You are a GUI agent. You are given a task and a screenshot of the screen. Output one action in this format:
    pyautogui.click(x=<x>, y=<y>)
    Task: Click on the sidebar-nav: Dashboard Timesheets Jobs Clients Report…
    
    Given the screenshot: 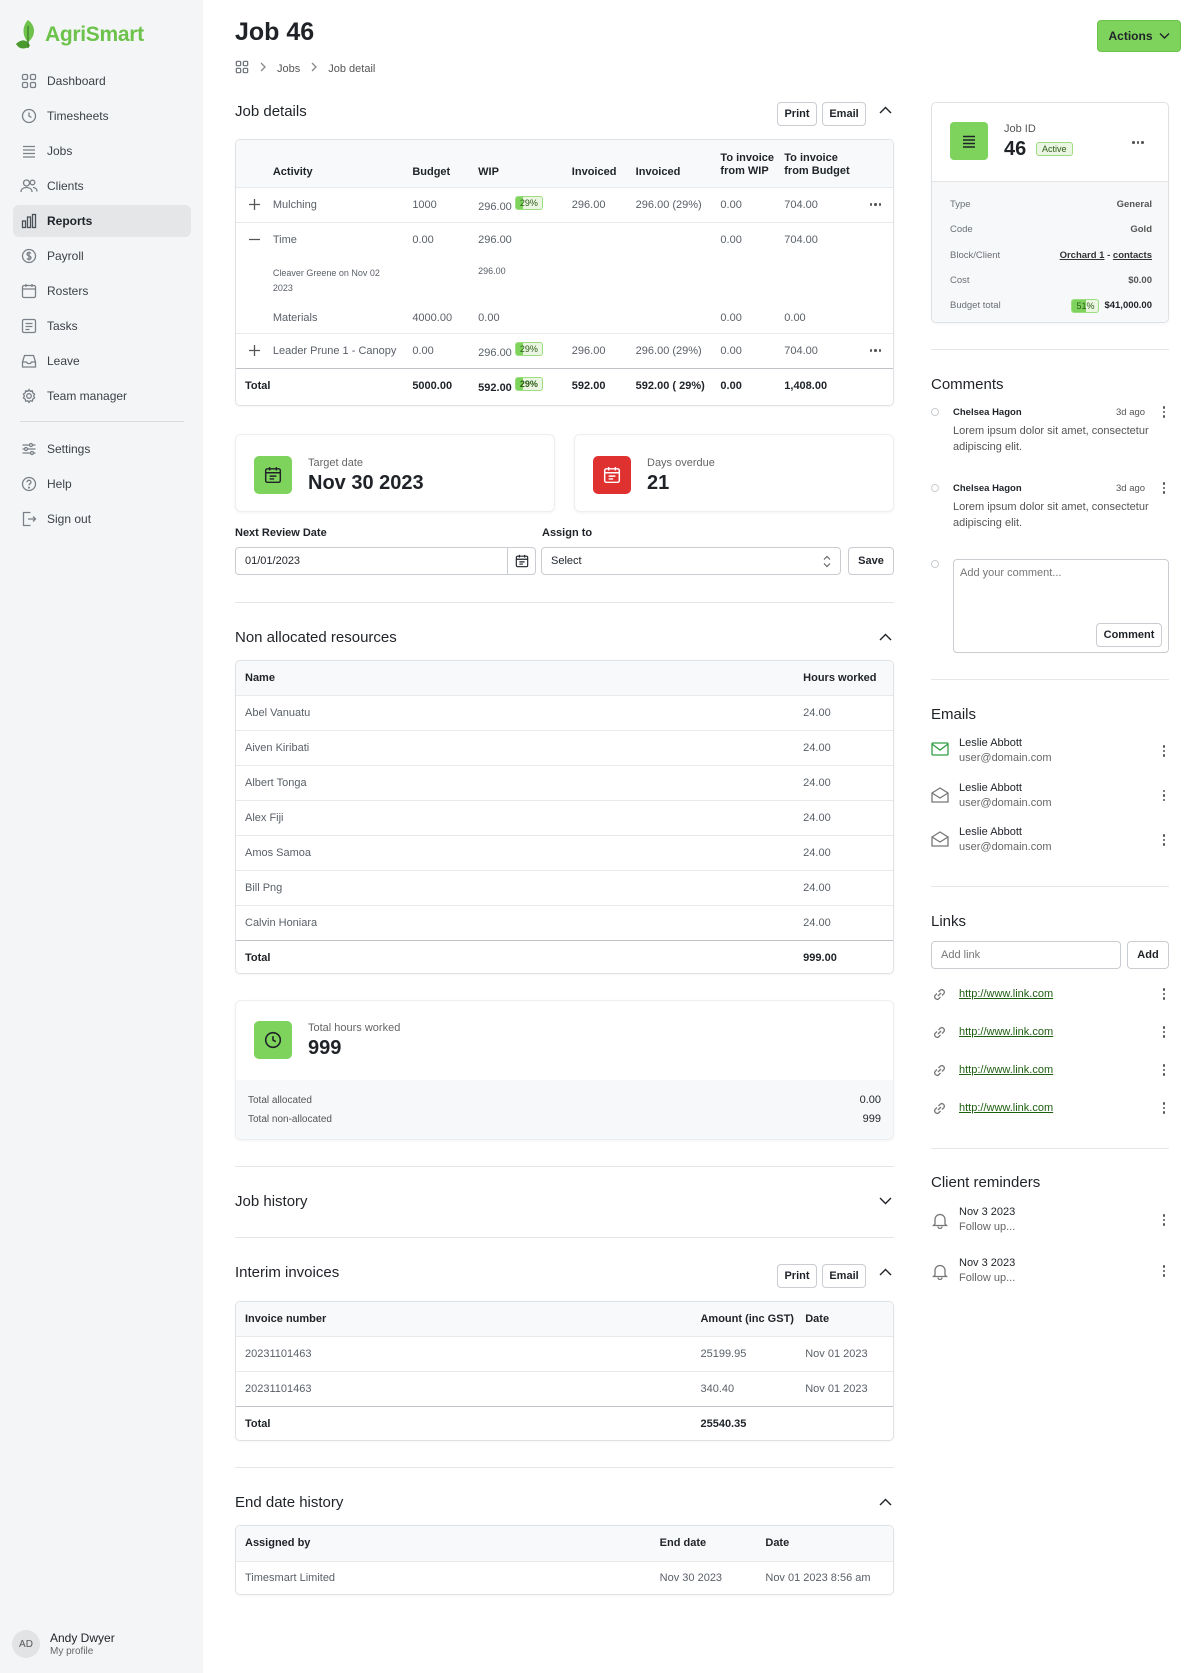 What is the action you would take?
    pyautogui.click(x=102, y=301)
    